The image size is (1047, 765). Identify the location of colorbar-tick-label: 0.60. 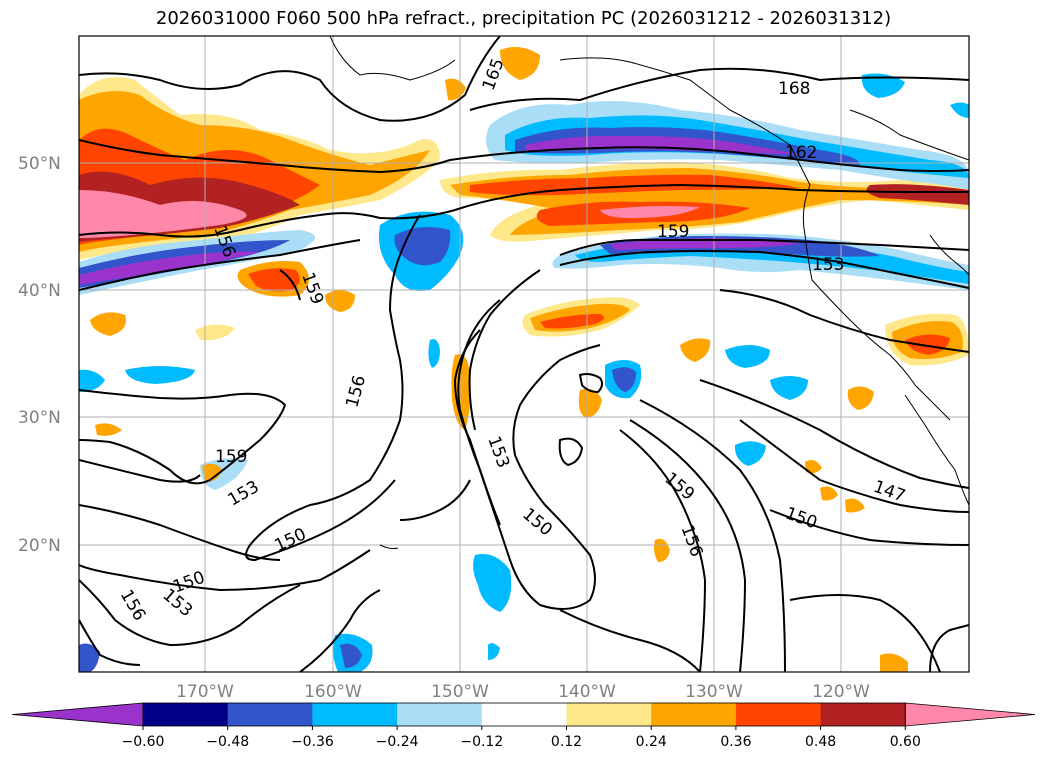
(905, 742).